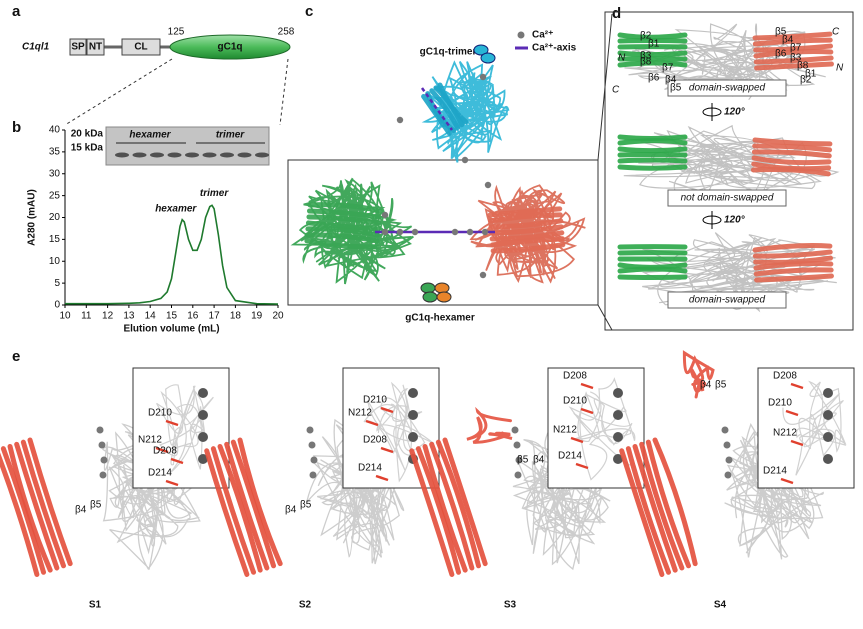 The image size is (863, 629). I want to click on gel-lane-label: hexamer, so click(150, 135).